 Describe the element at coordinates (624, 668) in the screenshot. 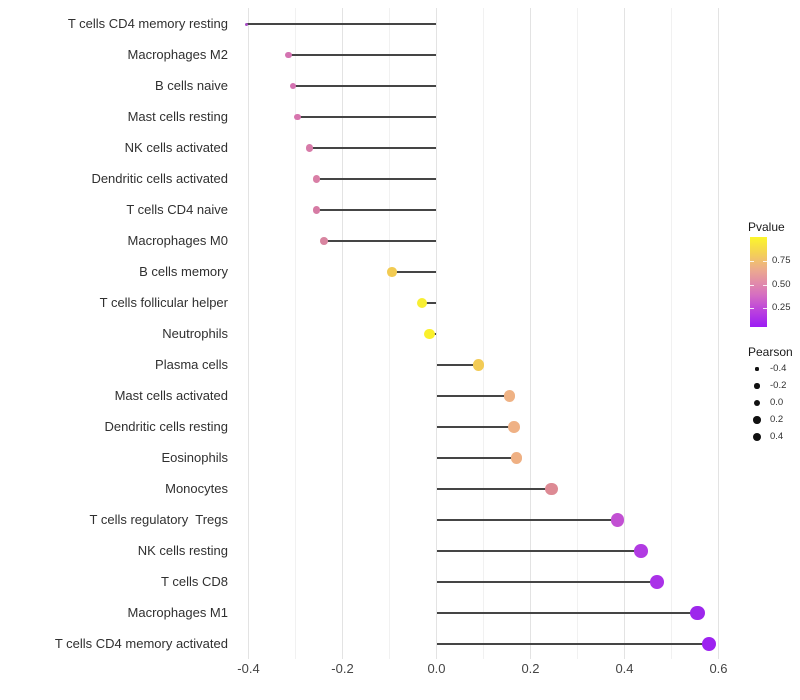

I see `x-tick-label: 0.4` at that location.